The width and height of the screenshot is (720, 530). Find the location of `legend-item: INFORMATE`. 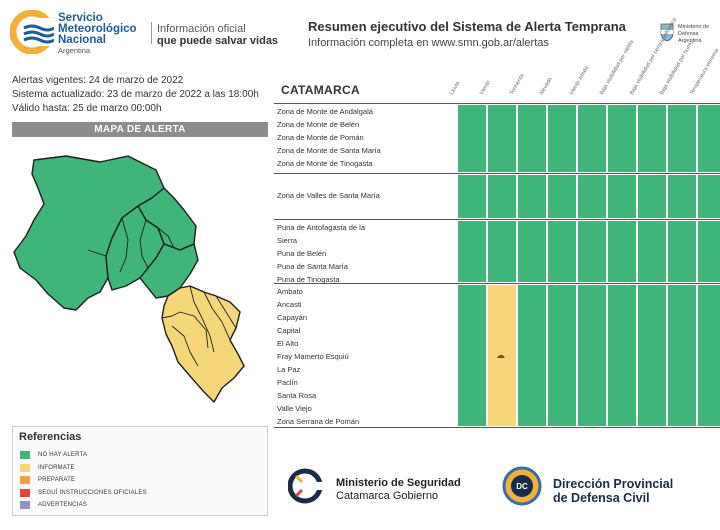

legend-item: INFORMATE is located at coordinates (47, 467).